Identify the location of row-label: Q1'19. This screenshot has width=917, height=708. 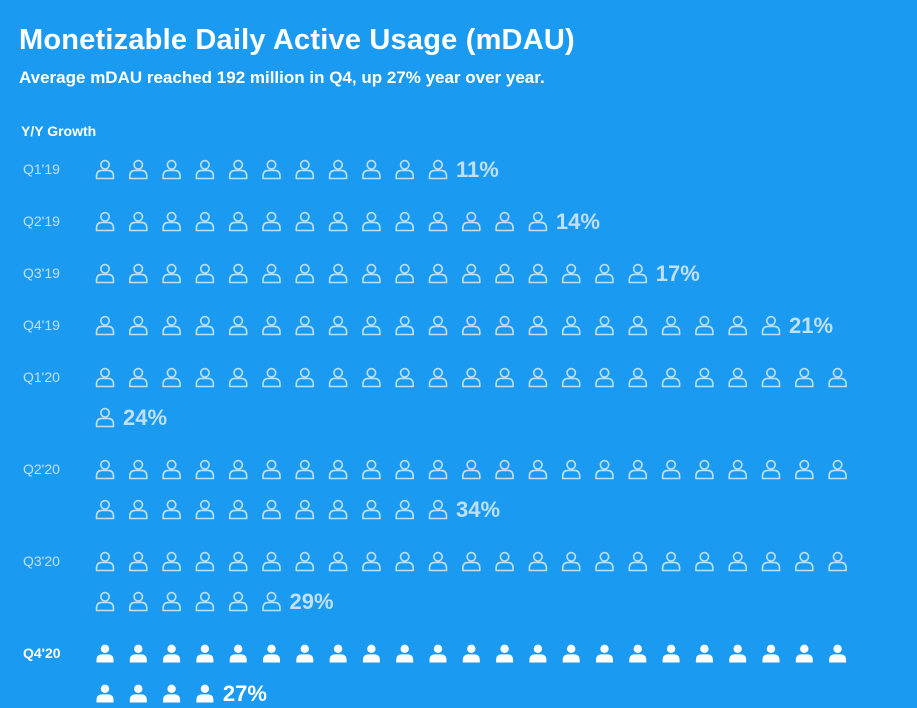
(41, 169).